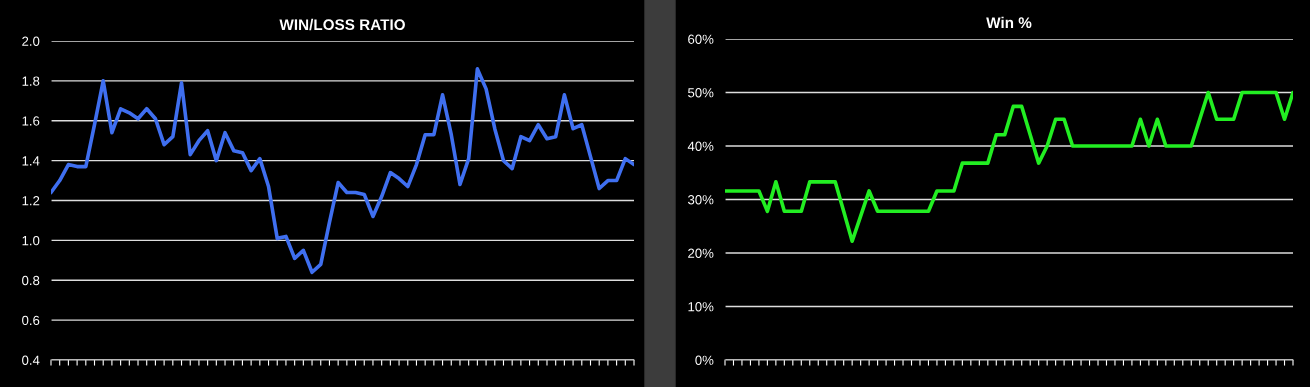 The width and height of the screenshot is (1310, 387). What do you see at coordinates (1009, 22) in the screenshot?
I see `chart-title: Win %` at bounding box center [1009, 22].